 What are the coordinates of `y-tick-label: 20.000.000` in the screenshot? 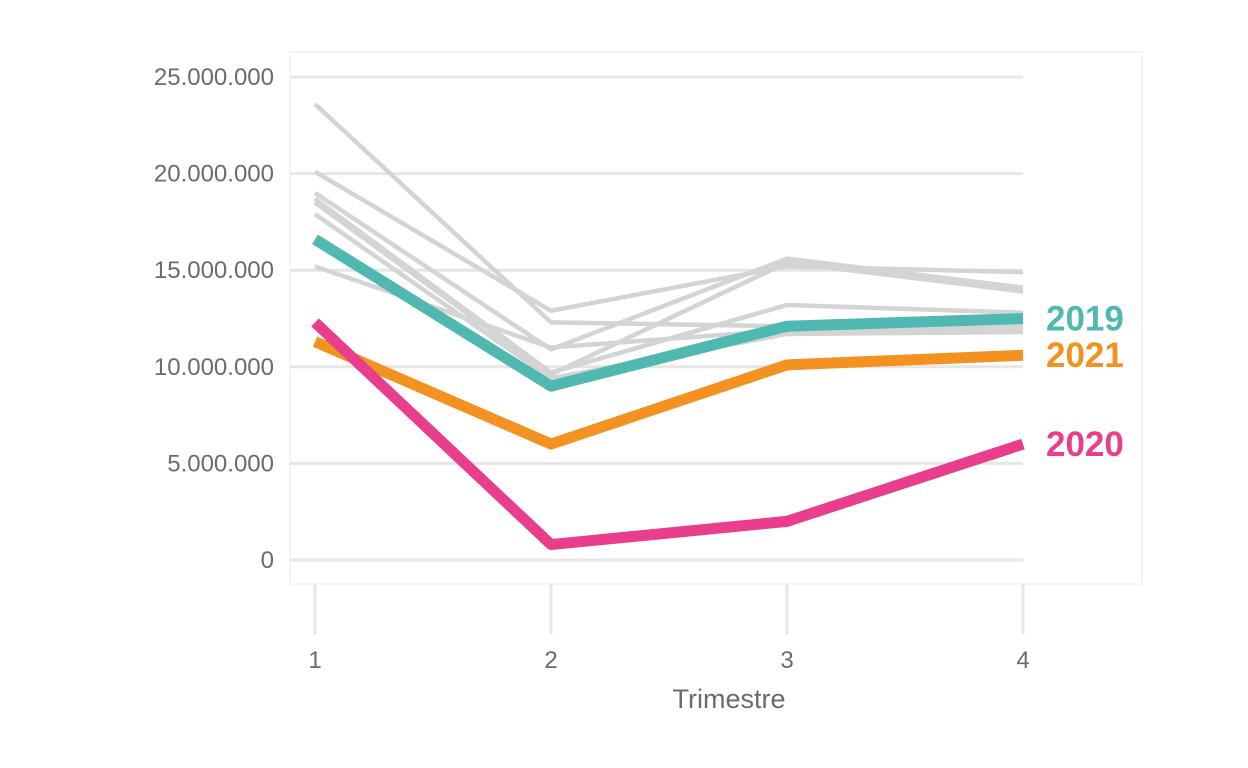 It's located at (214, 174).